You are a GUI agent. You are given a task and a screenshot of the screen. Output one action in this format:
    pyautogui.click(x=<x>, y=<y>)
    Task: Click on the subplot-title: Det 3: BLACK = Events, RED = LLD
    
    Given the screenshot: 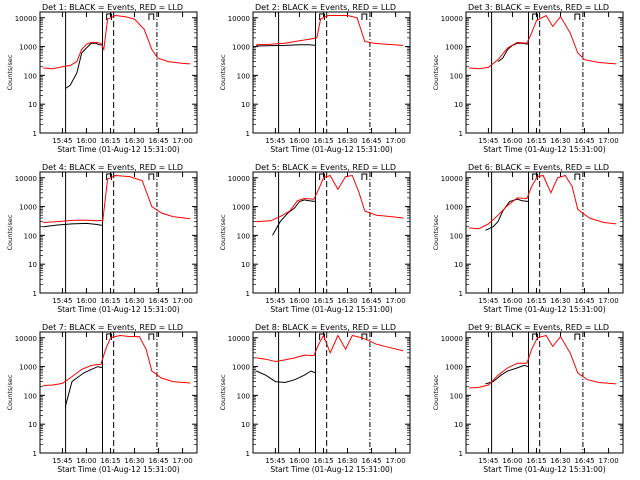 What is the action you would take?
    pyautogui.click(x=538, y=7)
    